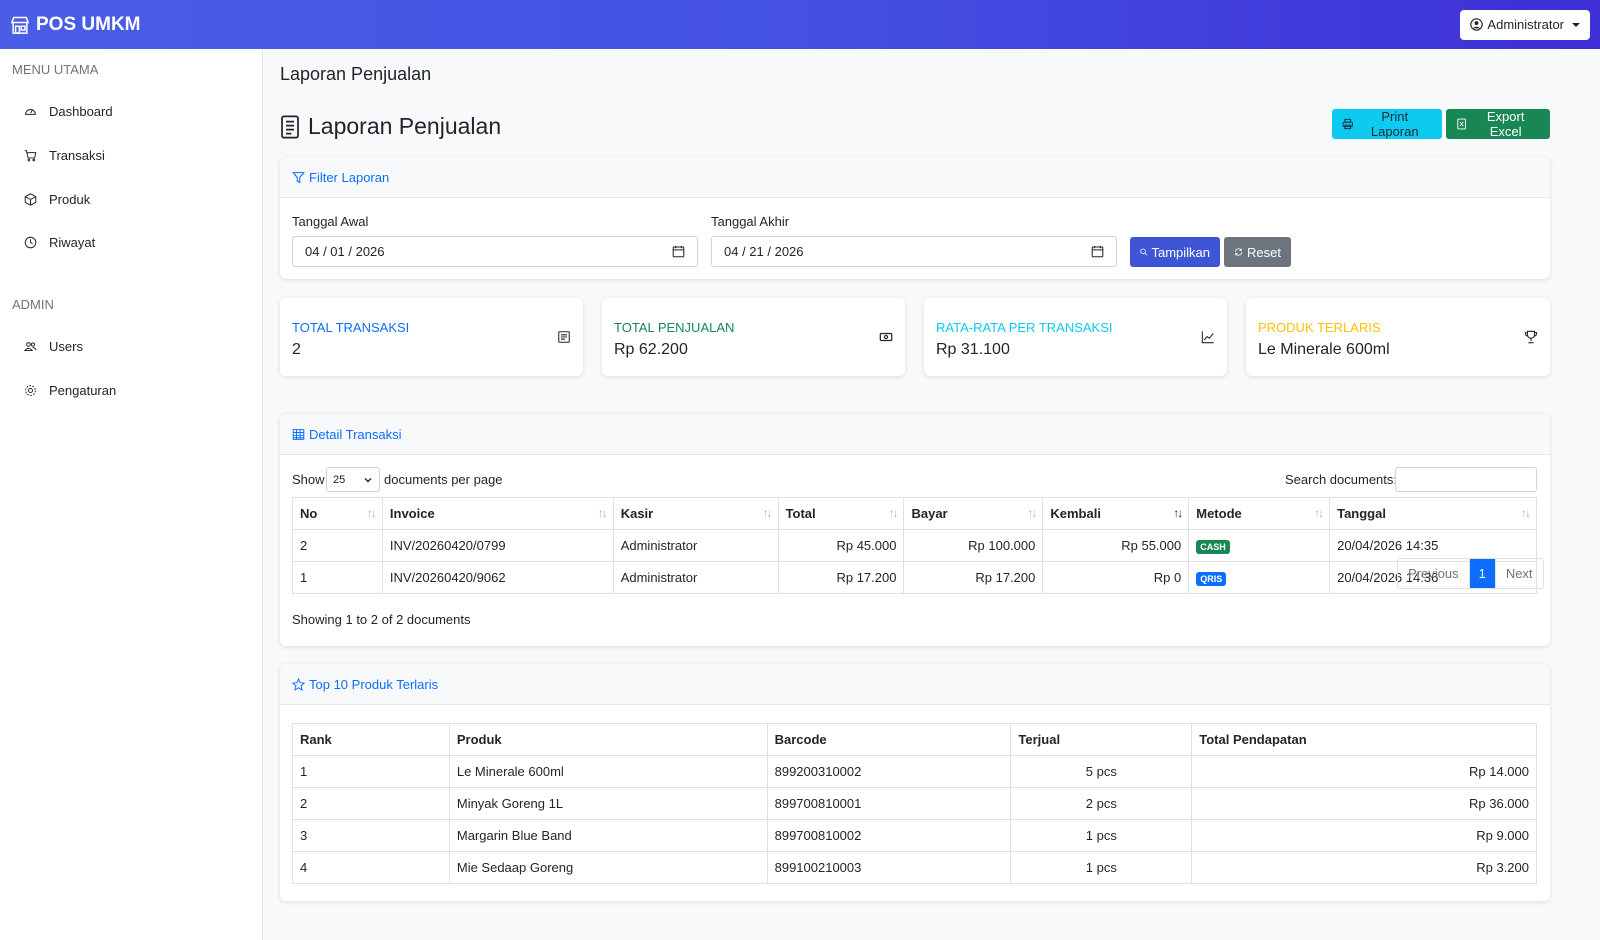 This screenshot has height=940, width=1600. What do you see at coordinates (1239, 252) in the screenshot?
I see `arrow-repeat-icon` at bounding box center [1239, 252].